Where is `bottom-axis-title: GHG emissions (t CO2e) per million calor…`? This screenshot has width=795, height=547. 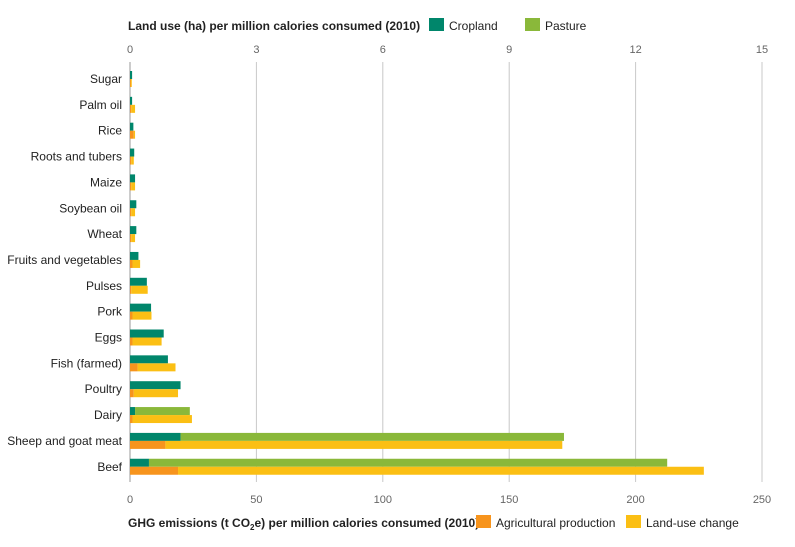 bottom-axis-title: GHG emissions (t CO2e) per million calor… is located at coordinates (303, 524).